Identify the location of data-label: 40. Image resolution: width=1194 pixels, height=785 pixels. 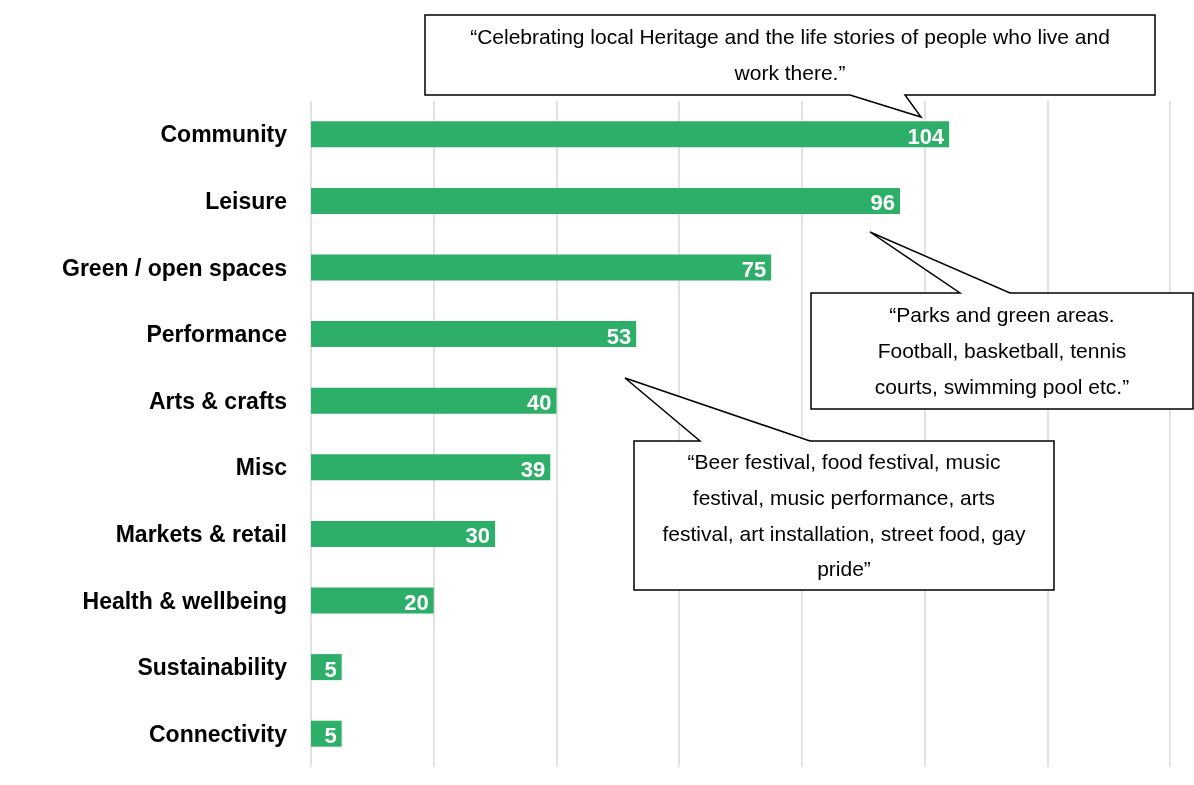
(539, 403).